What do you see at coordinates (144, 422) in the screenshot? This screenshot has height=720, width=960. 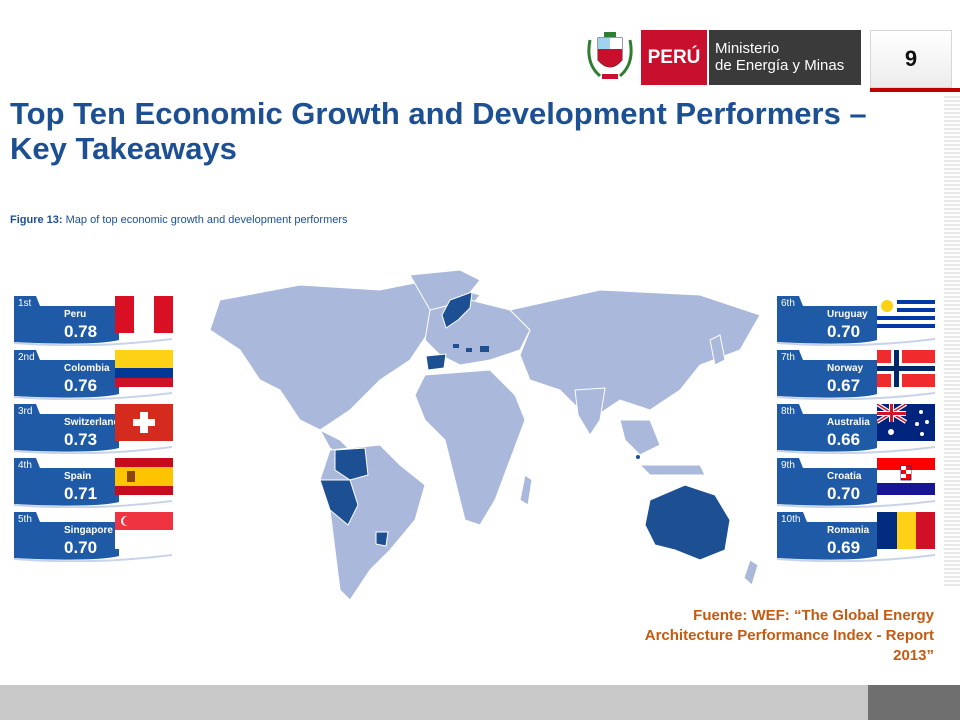 I see `switzerland-flag-icon` at bounding box center [144, 422].